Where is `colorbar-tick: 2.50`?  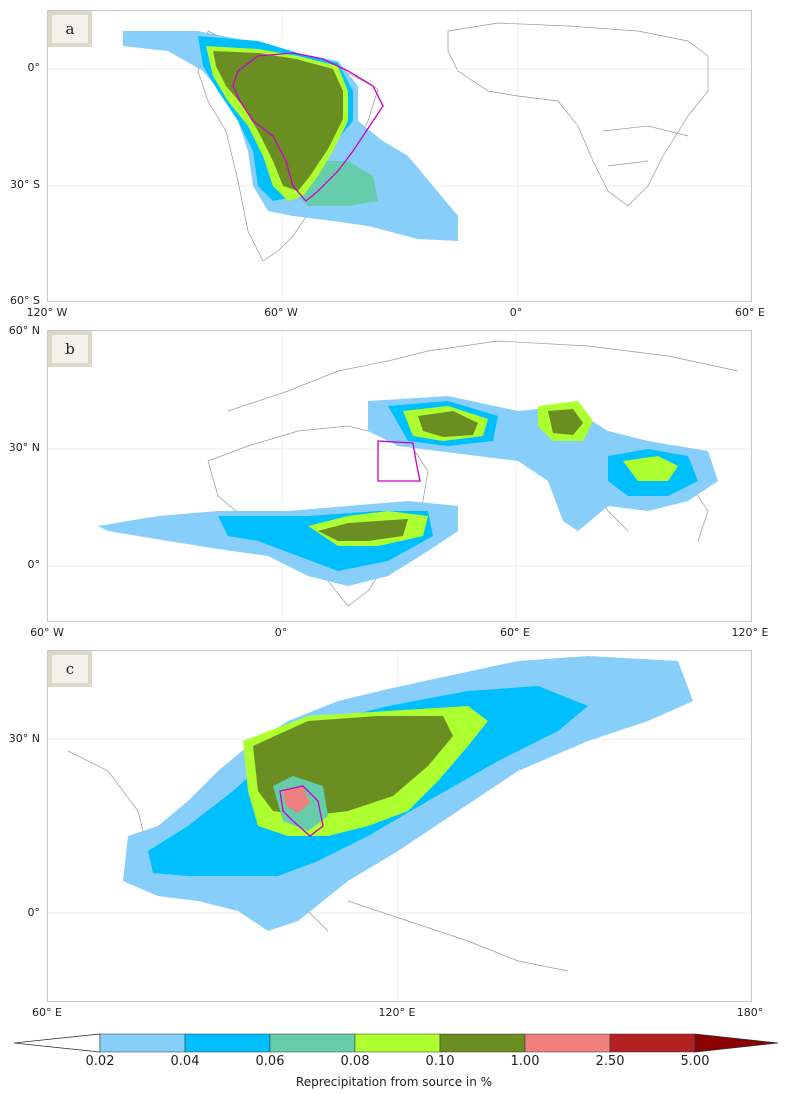
colorbar-tick: 2.50 is located at coordinates (610, 1061).